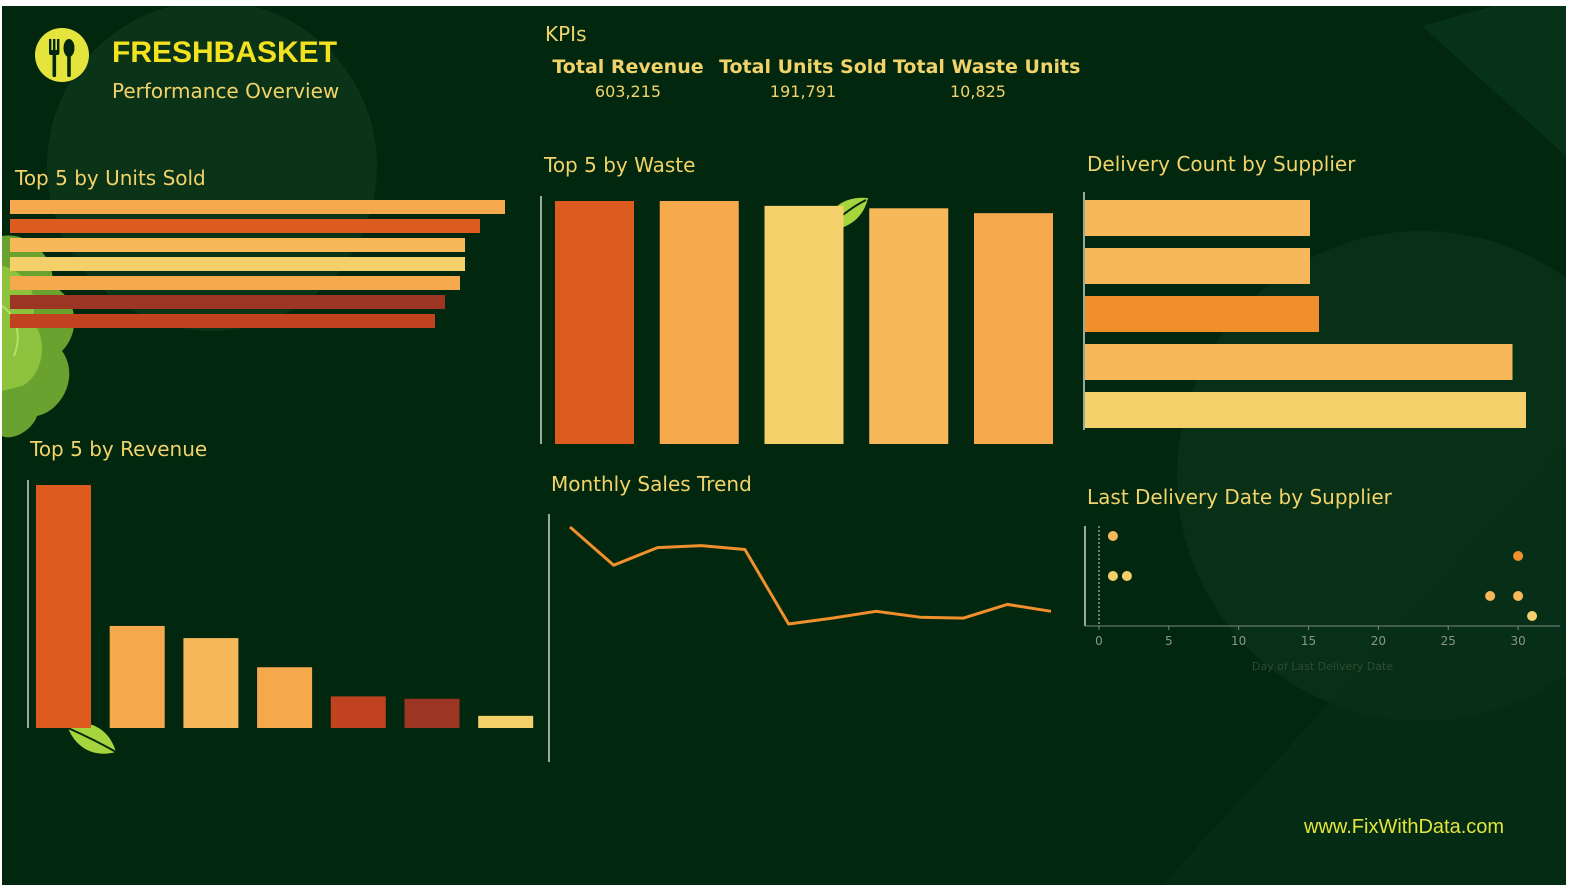  What do you see at coordinates (225, 52) in the screenshot?
I see `brand-name: FRESHBASKET` at bounding box center [225, 52].